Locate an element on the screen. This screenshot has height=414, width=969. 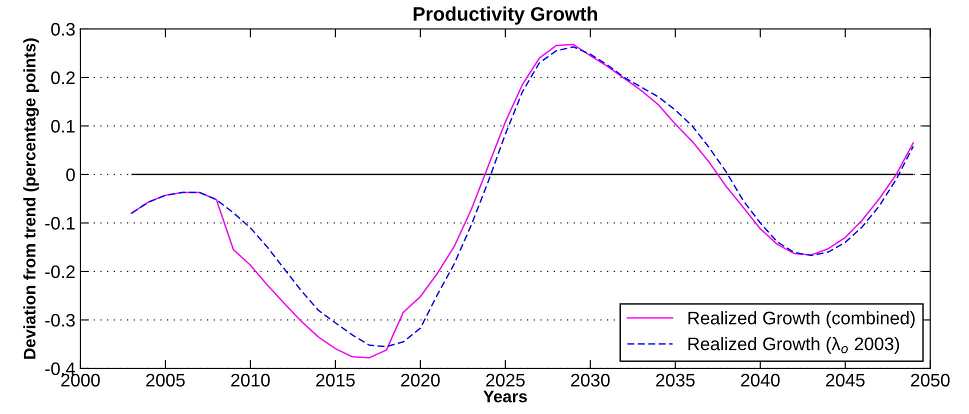
y-tick-label: -0.3 is located at coordinates (60, 320).